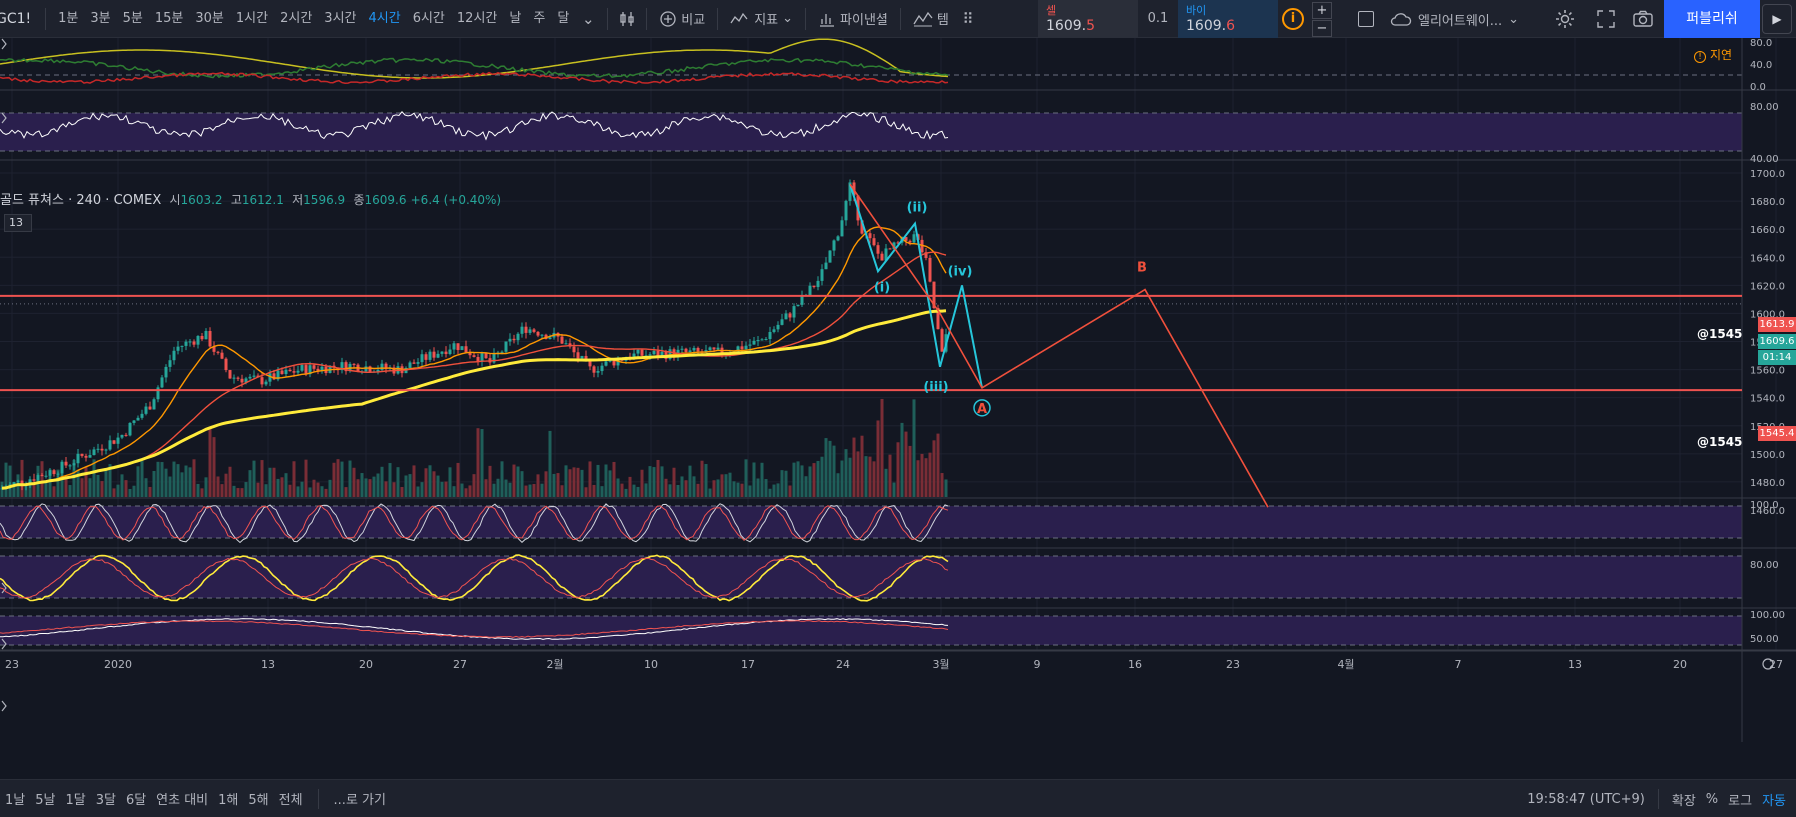  What do you see at coordinates (18, 223) in the screenshot?
I see `legend-sub-value: 13` at bounding box center [18, 223].